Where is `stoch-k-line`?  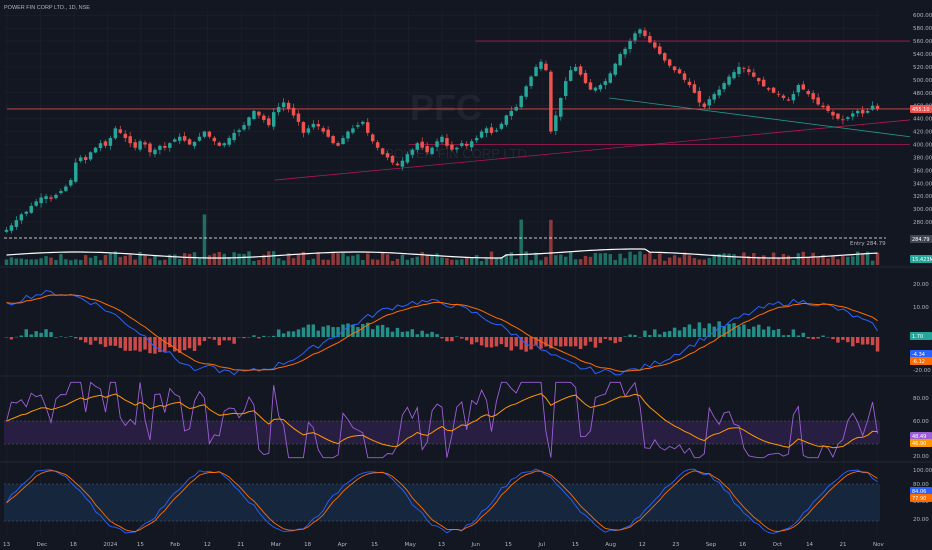 stoch-k-line is located at coordinates (442, 501).